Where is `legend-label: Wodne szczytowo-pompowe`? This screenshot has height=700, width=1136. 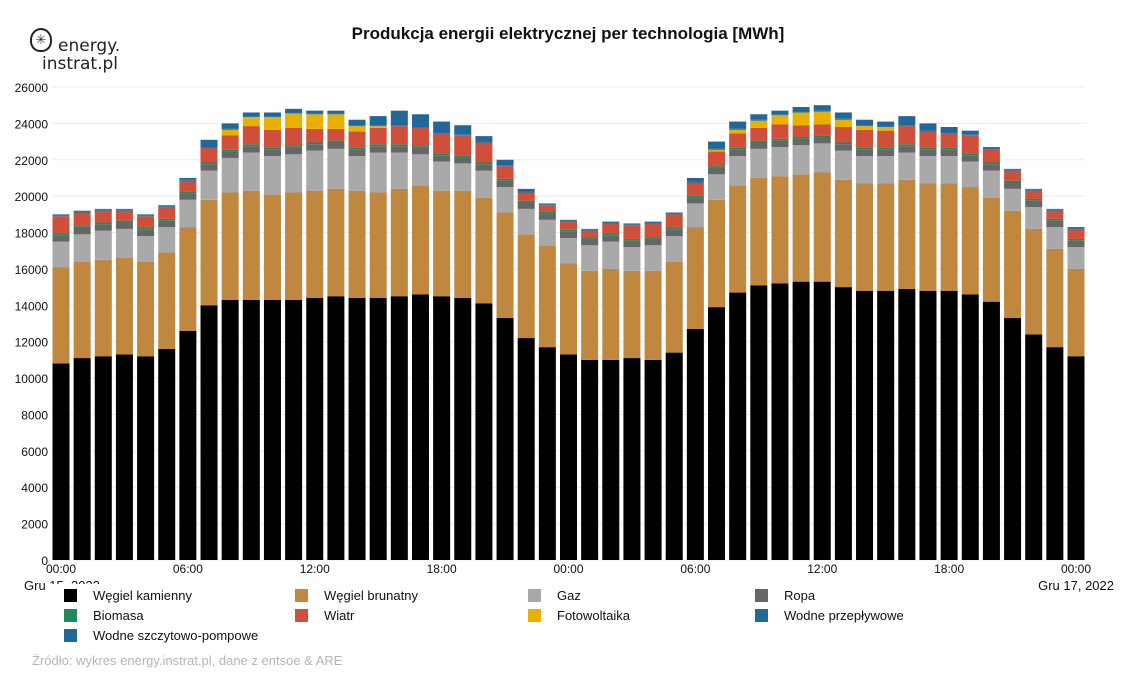
legend-label: Wodne szczytowo-pompowe is located at coordinates (176, 635).